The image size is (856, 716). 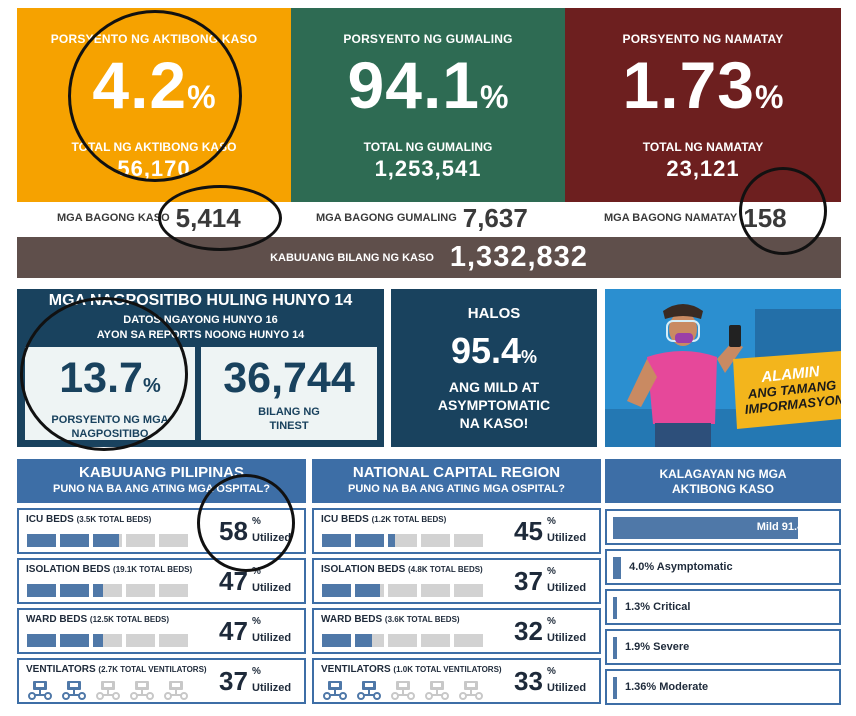 What do you see at coordinates (411, 669) in the screenshot?
I see `bed-label: VENTILATORS (1.0K TOTAL VENTILATORS)` at bounding box center [411, 669].